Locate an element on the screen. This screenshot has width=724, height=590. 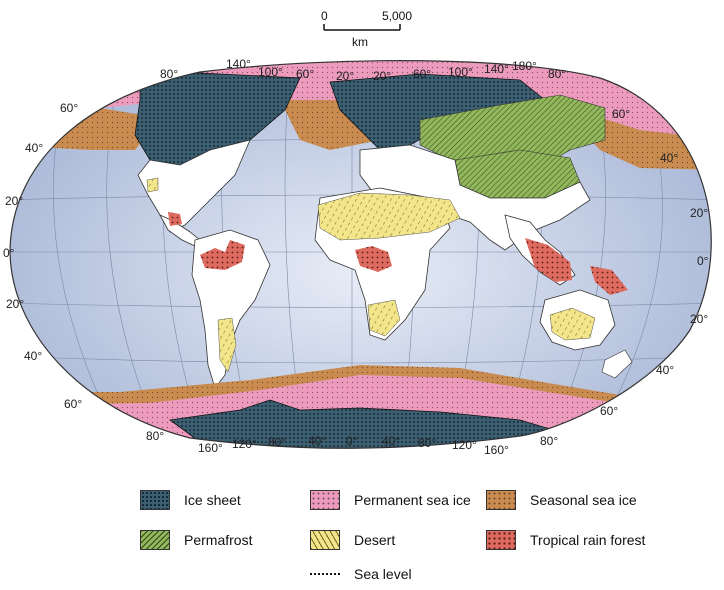
longitude-labels-top: 140° 100° 60° 20° 20° 60° 100° 140° 180° is located at coordinates (381, 70).